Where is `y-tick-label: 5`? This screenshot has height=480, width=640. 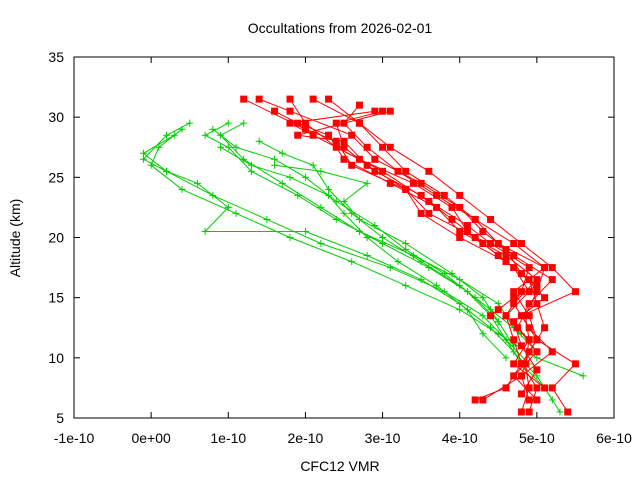 y-tick-label: 5 is located at coordinates (60, 418).